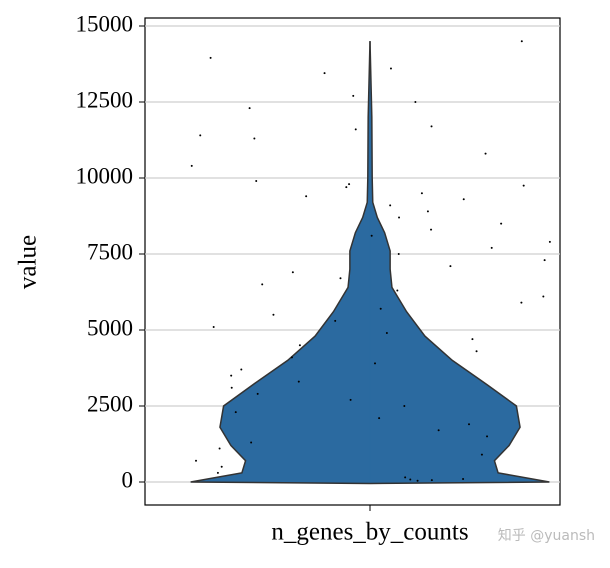 Image resolution: width=610 pixels, height=568 pixels. What do you see at coordinates (105, 99) in the screenshot?
I see `y-tick-label: 12500` at bounding box center [105, 99].